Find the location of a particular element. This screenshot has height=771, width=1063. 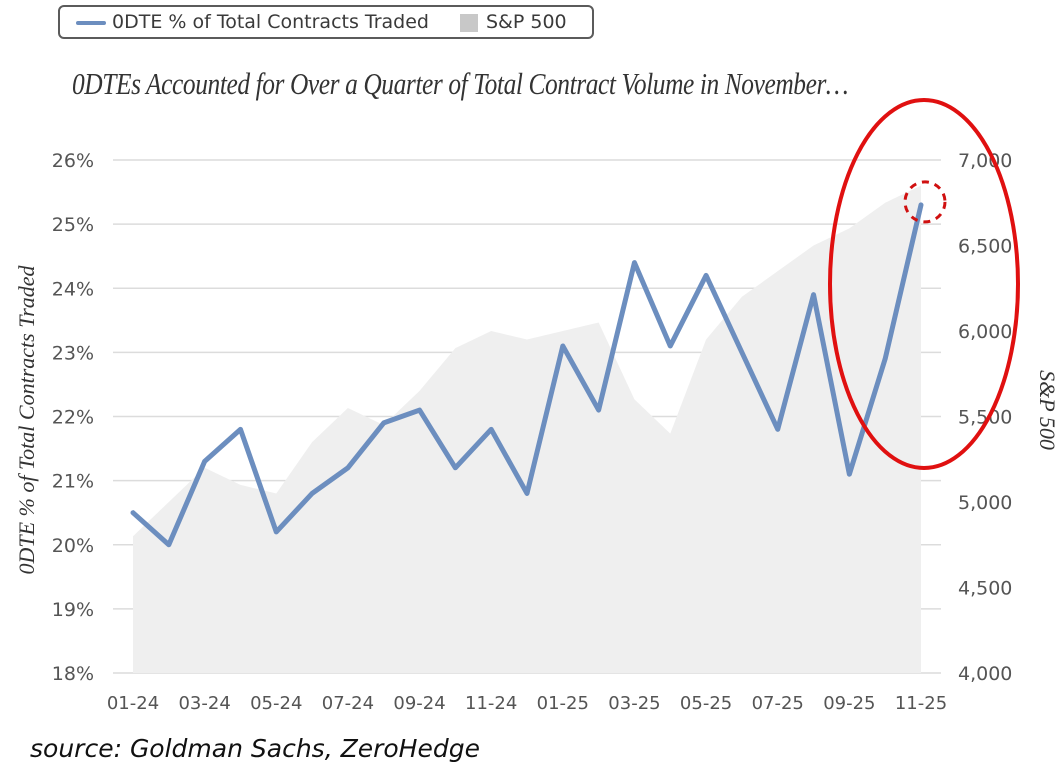

y-tick-left: 26% is located at coordinates (73, 161).